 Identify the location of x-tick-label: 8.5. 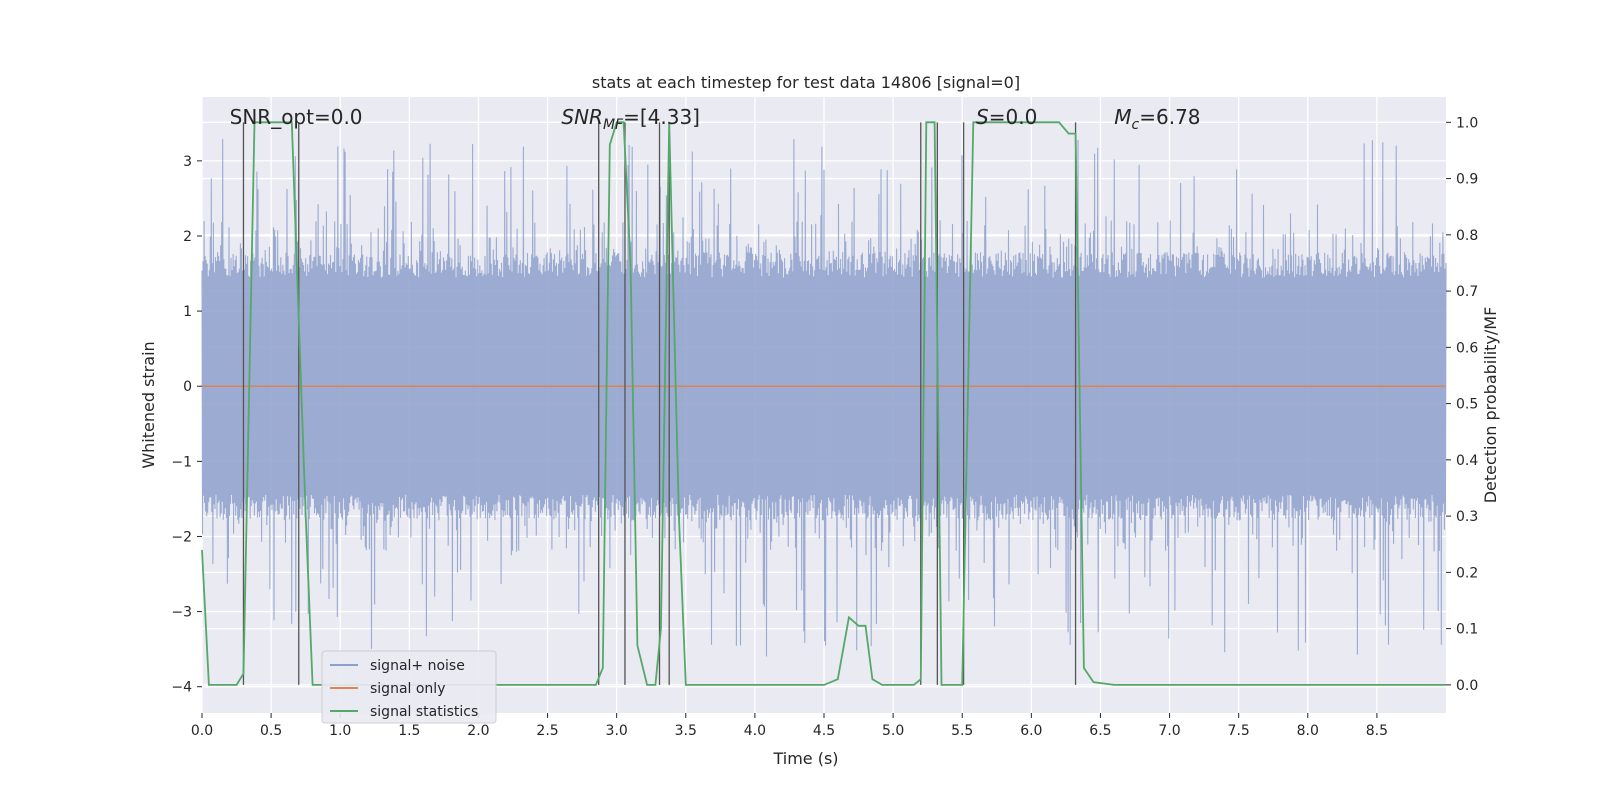
(1377, 731).